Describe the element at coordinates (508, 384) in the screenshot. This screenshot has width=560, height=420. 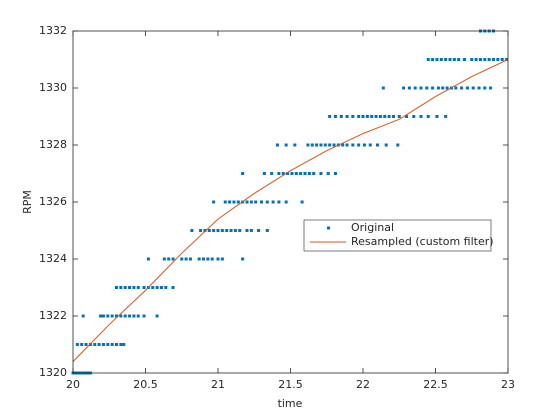
I see `x-tick-label: 23` at that location.